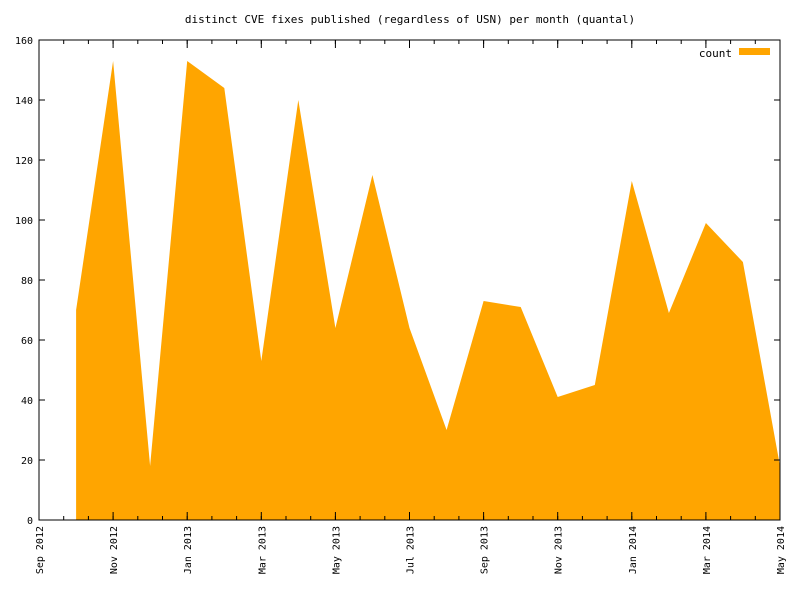  Describe the element at coordinates (30, 521) in the screenshot. I see `y-tick-label: 0` at that location.